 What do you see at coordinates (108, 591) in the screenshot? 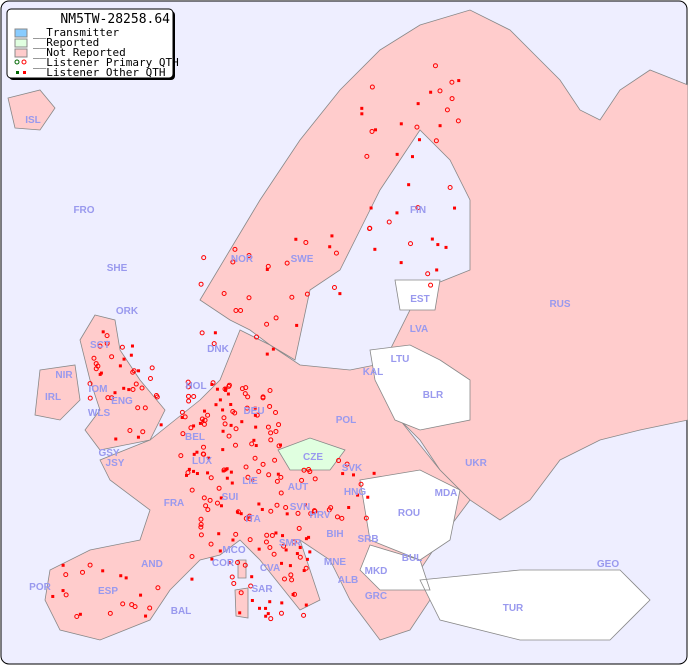
I see `country-label-esp: ESP` at bounding box center [108, 591].